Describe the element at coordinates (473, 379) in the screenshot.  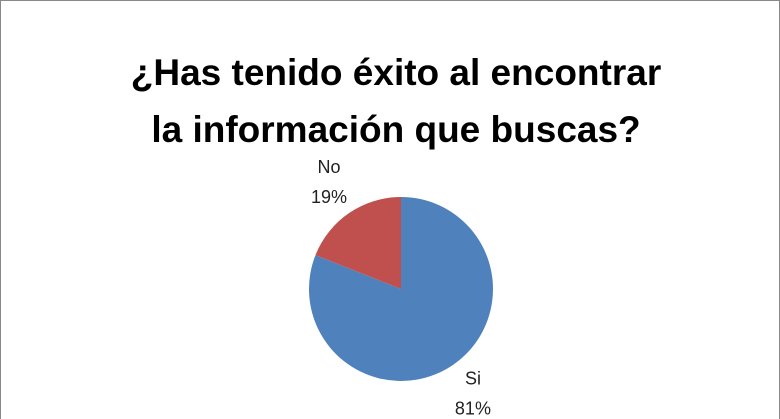
I see `slice-label: Si` at that location.